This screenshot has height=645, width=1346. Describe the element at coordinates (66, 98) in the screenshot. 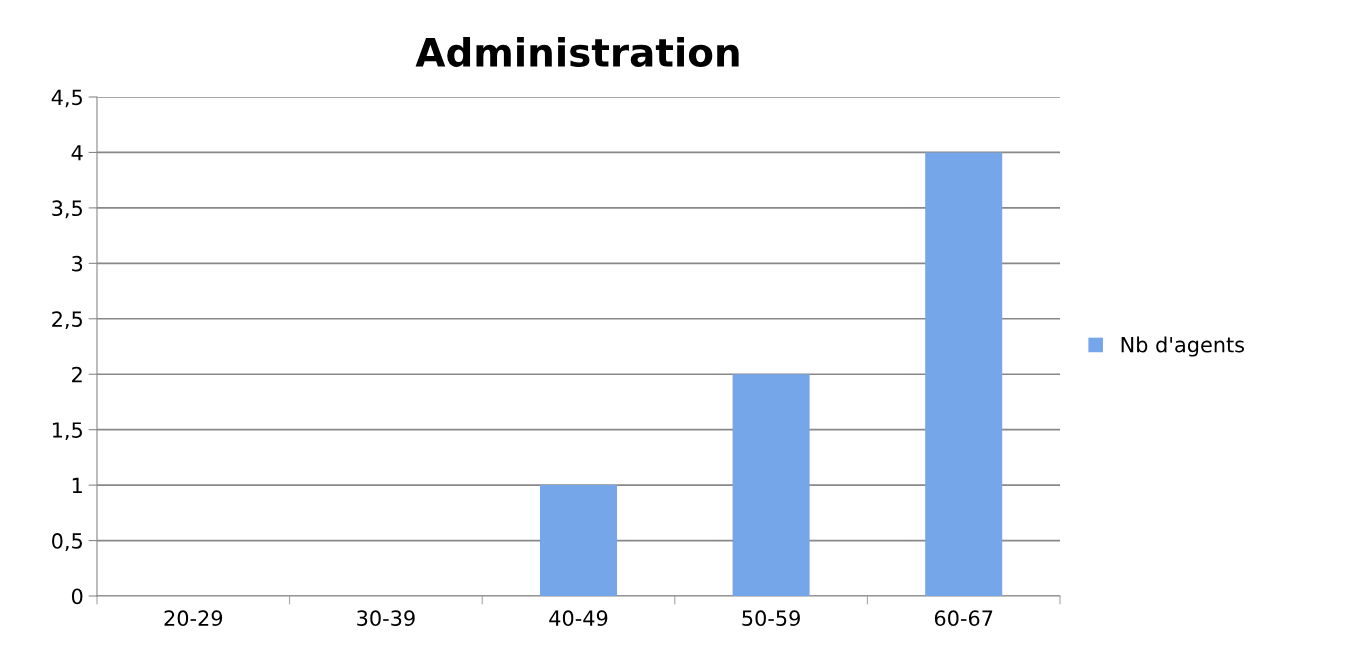

I see `y-tick-label: 4,5` at that location.